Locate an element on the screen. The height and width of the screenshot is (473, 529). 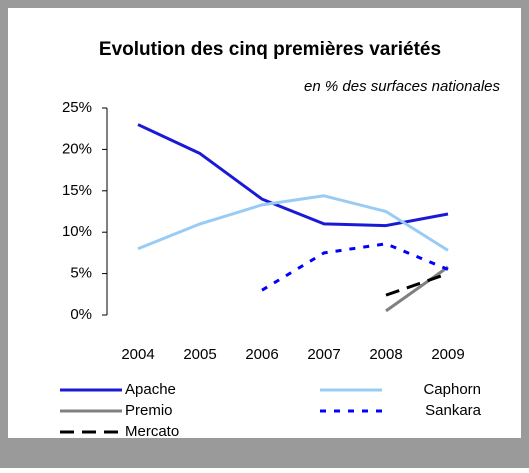
legend-label: Premio is located at coordinates (149, 410).